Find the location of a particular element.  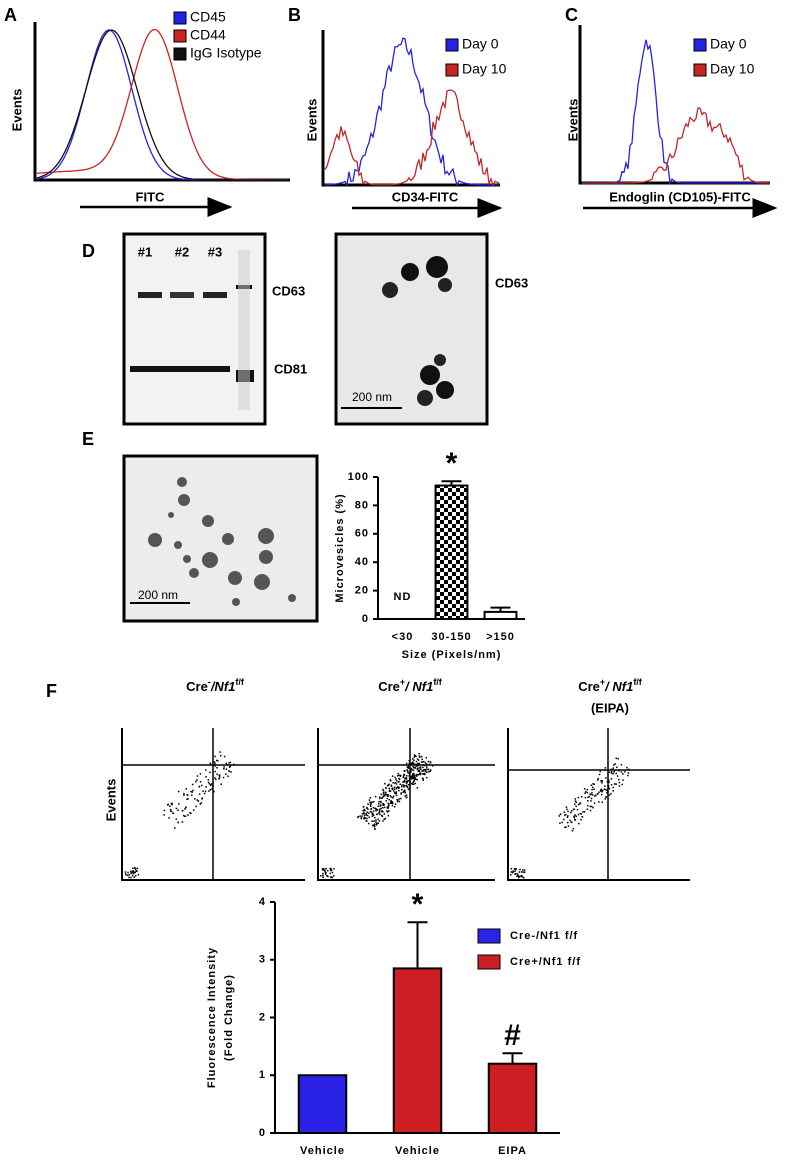

y-tick-label: 60 is located at coordinates (362, 534).